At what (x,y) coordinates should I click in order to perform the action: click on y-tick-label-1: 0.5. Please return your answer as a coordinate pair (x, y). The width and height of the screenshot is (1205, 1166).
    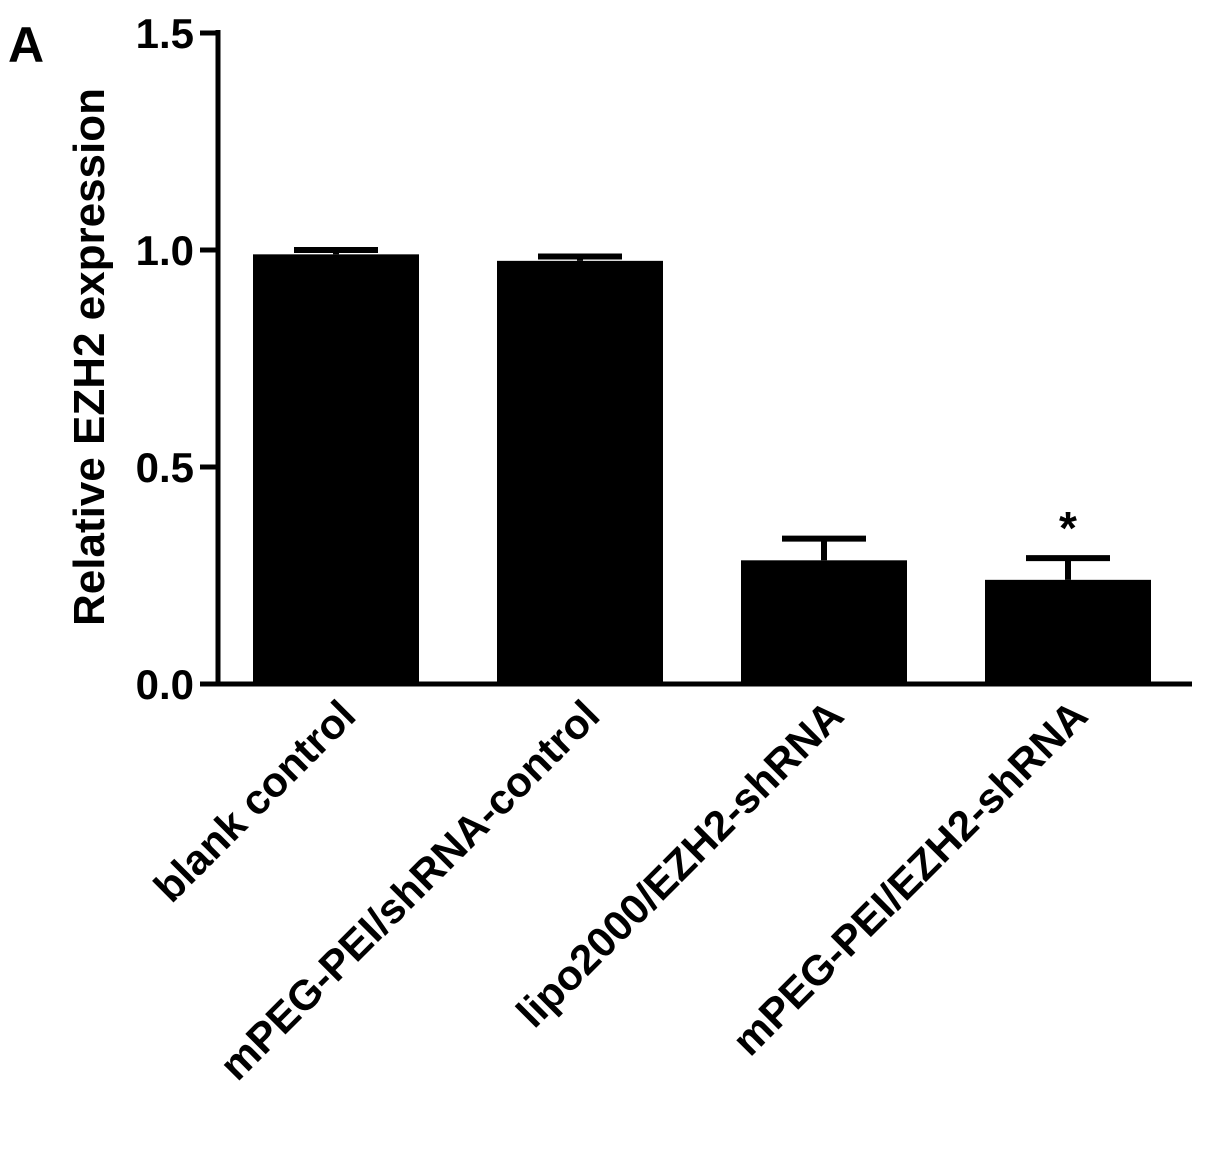
    Looking at the image, I should click on (165, 467).